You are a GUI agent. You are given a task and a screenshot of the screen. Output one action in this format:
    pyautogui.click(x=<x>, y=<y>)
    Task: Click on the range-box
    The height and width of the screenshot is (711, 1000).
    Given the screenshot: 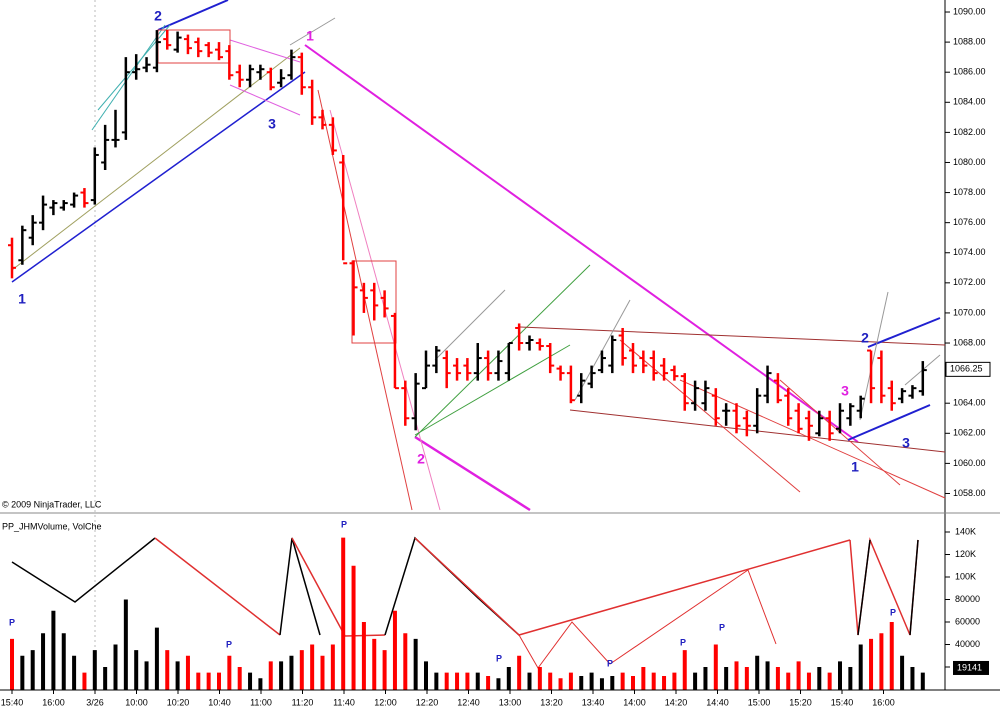 What is the action you would take?
    pyautogui.click(x=374, y=302)
    